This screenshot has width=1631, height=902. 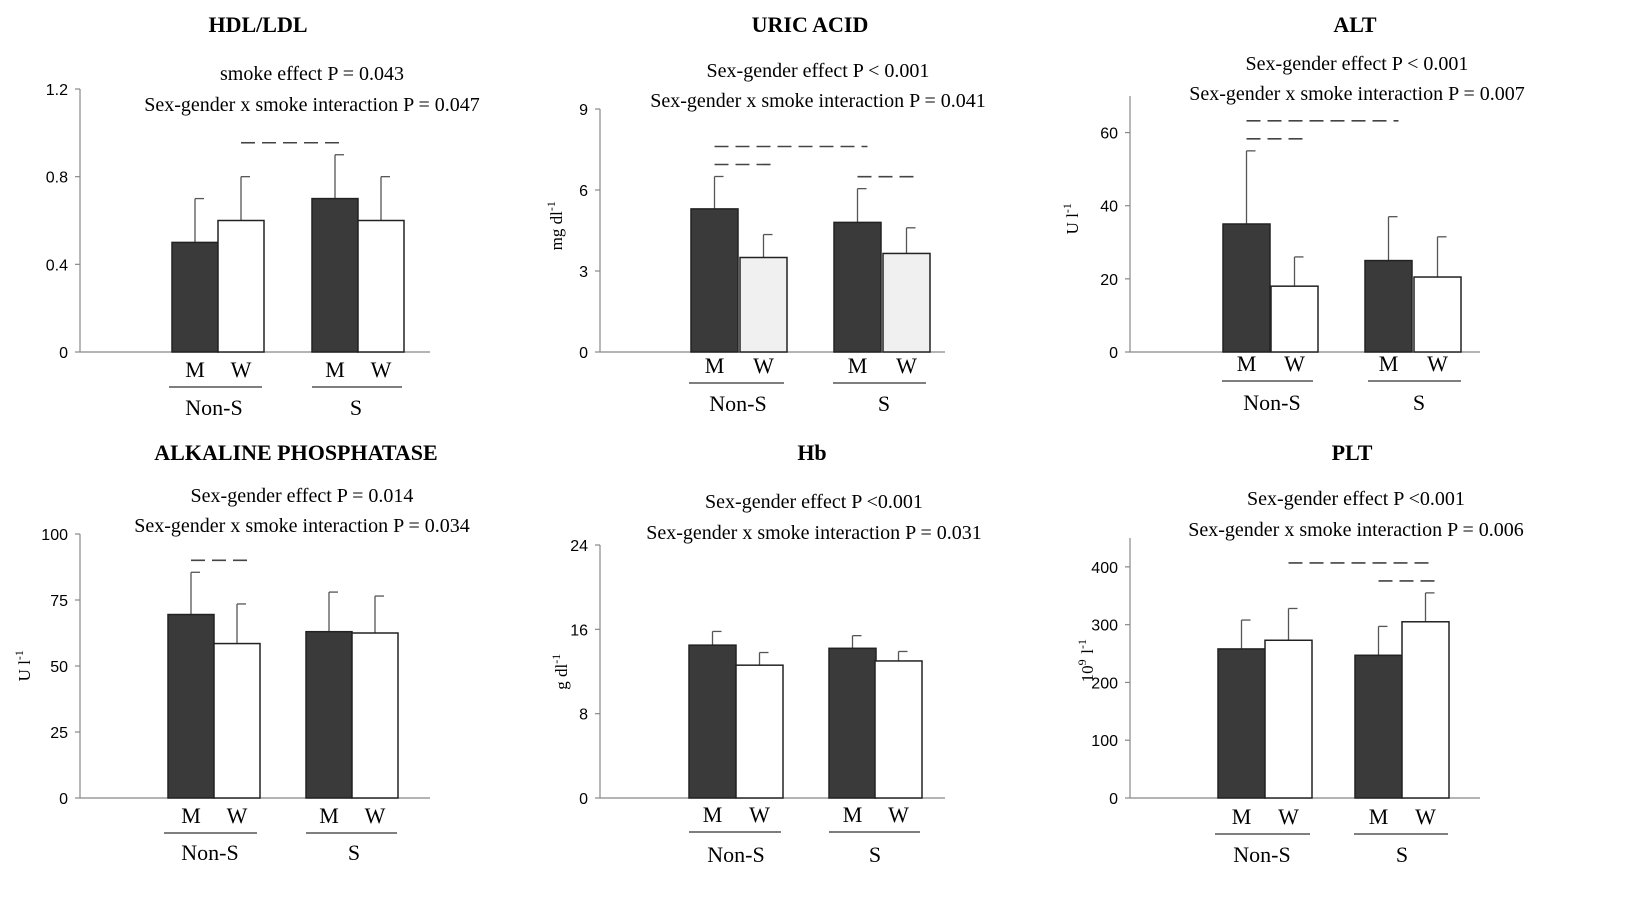 I want to click on stat-annotation: Sex-gender x smoke interaction P = 0.047, so click(x=311, y=105).